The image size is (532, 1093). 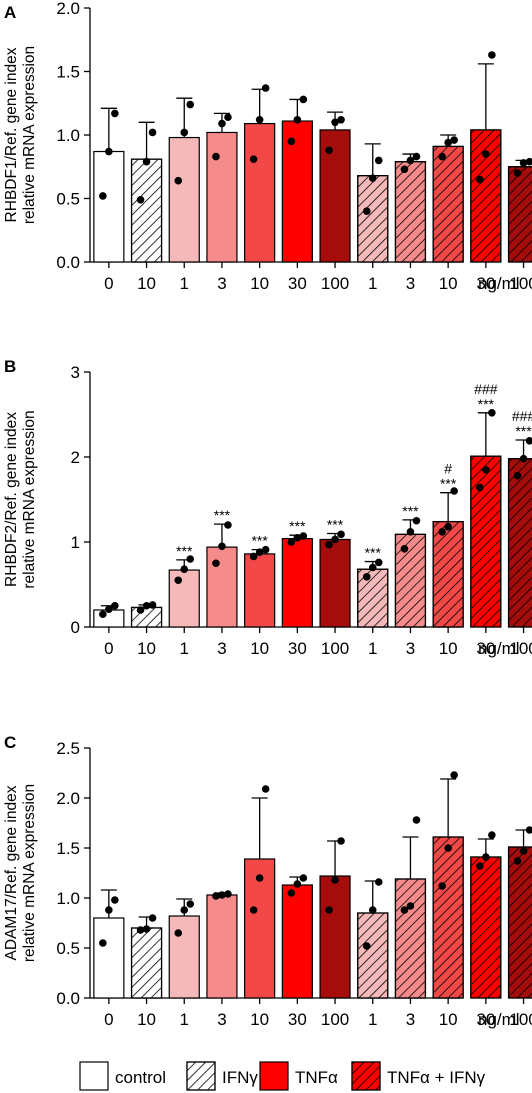 What do you see at coordinates (68, 262) in the screenshot?
I see `y-tick-label: 0.0` at bounding box center [68, 262].